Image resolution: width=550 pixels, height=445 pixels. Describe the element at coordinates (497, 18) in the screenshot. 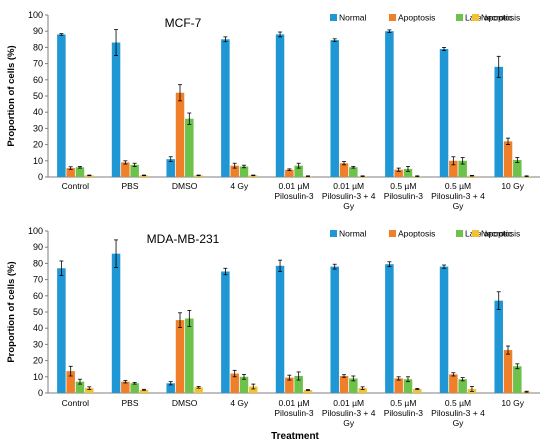

I see `legend-label: Necrotic` at that location.